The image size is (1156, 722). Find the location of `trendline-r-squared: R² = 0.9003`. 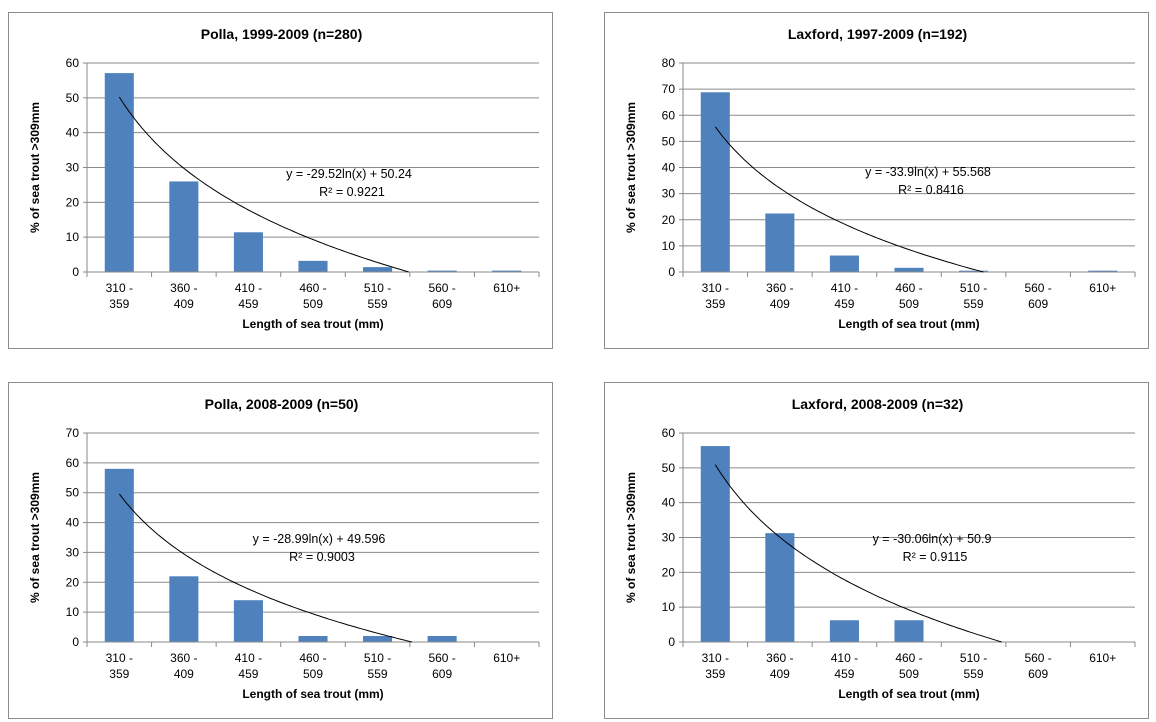

trendline-r-squared: R² = 0.9003 is located at coordinates (322, 557).